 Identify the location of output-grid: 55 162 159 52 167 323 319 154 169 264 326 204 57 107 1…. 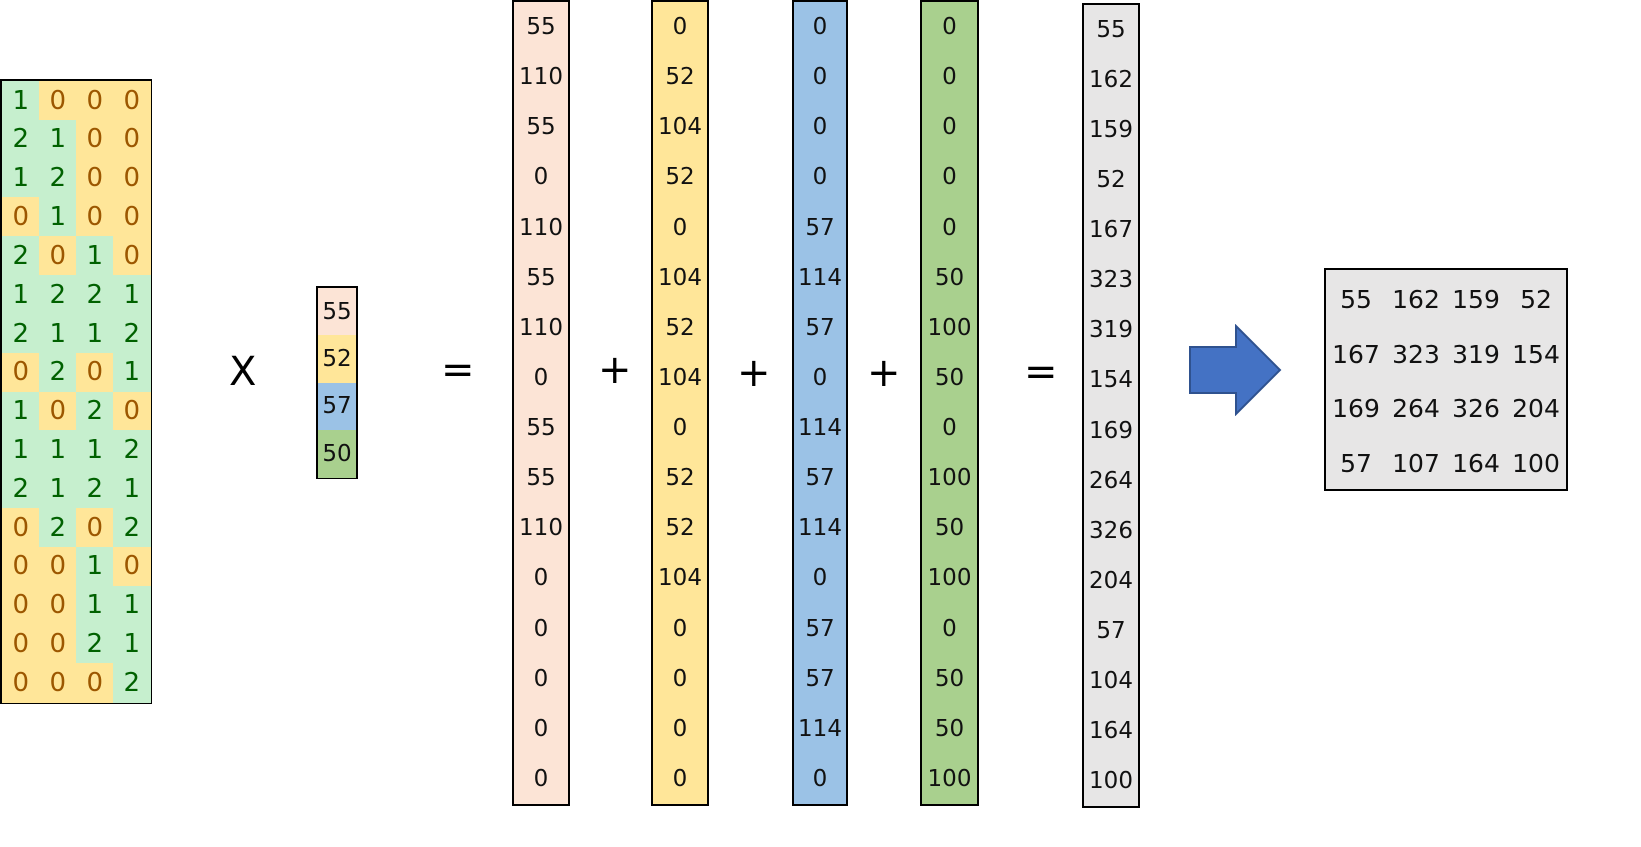
(1446, 379).